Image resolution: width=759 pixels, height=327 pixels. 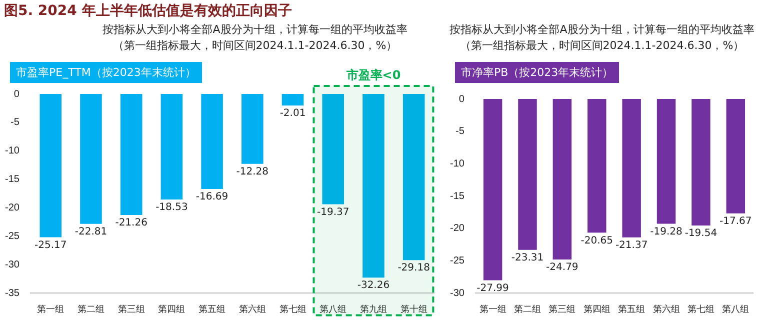 What do you see at coordinates (91, 232) in the screenshot?
I see `data-label: -22.81` at bounding box center [91, 232].